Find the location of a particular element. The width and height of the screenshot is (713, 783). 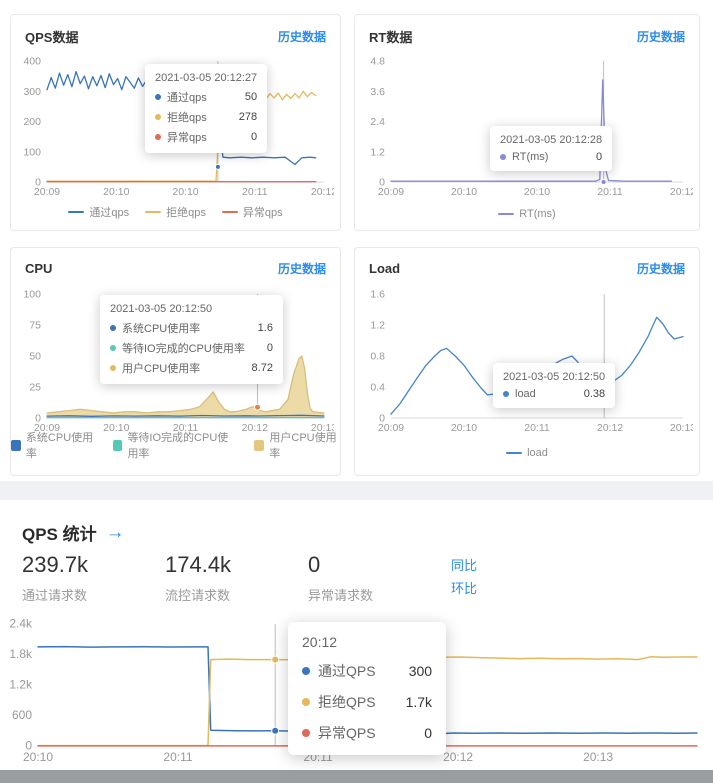

legend-item-sys-cpu: 系统CPU使用率 is located at coordinates (54, 445).